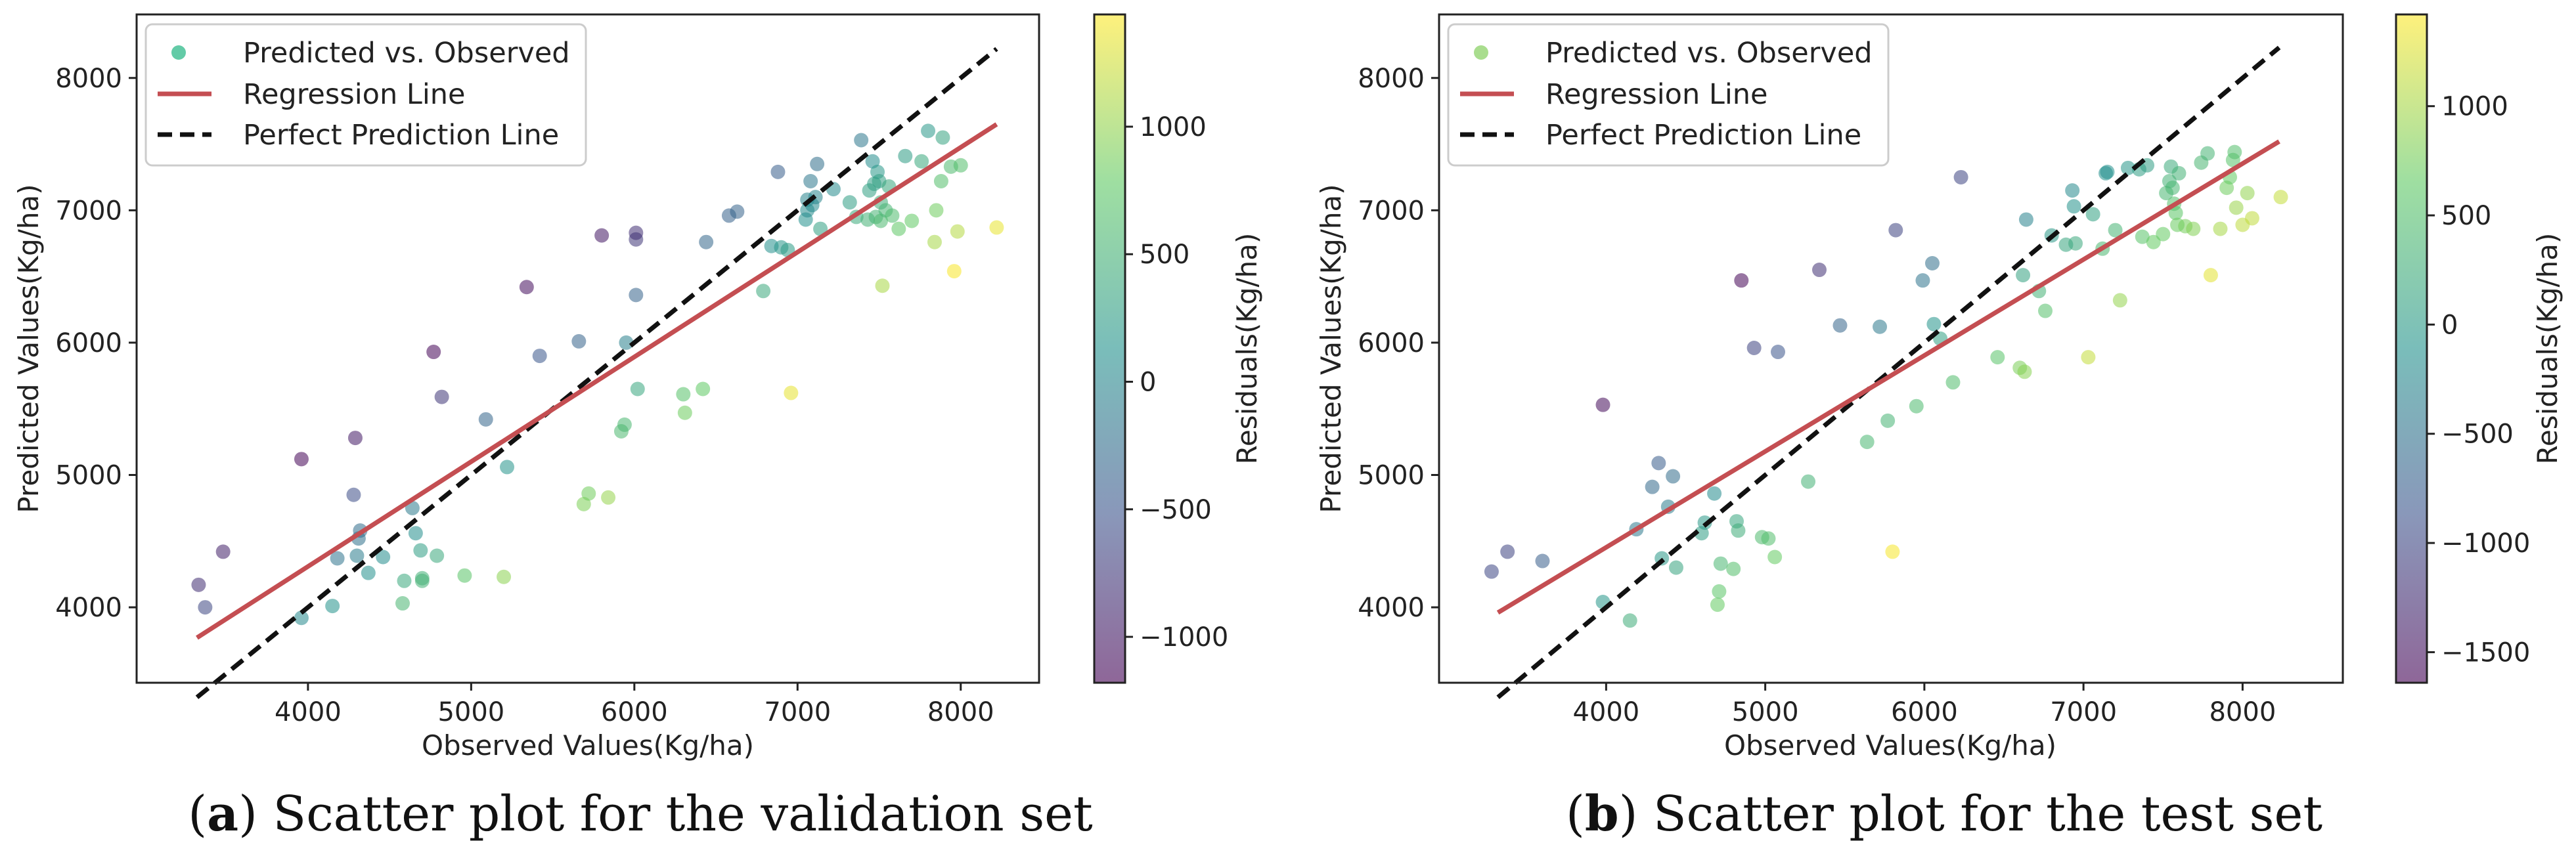 The width and height of the screenshot is (2576, 860). I want to click on colorbar-tick-label: 1000, so click(2474, 107).